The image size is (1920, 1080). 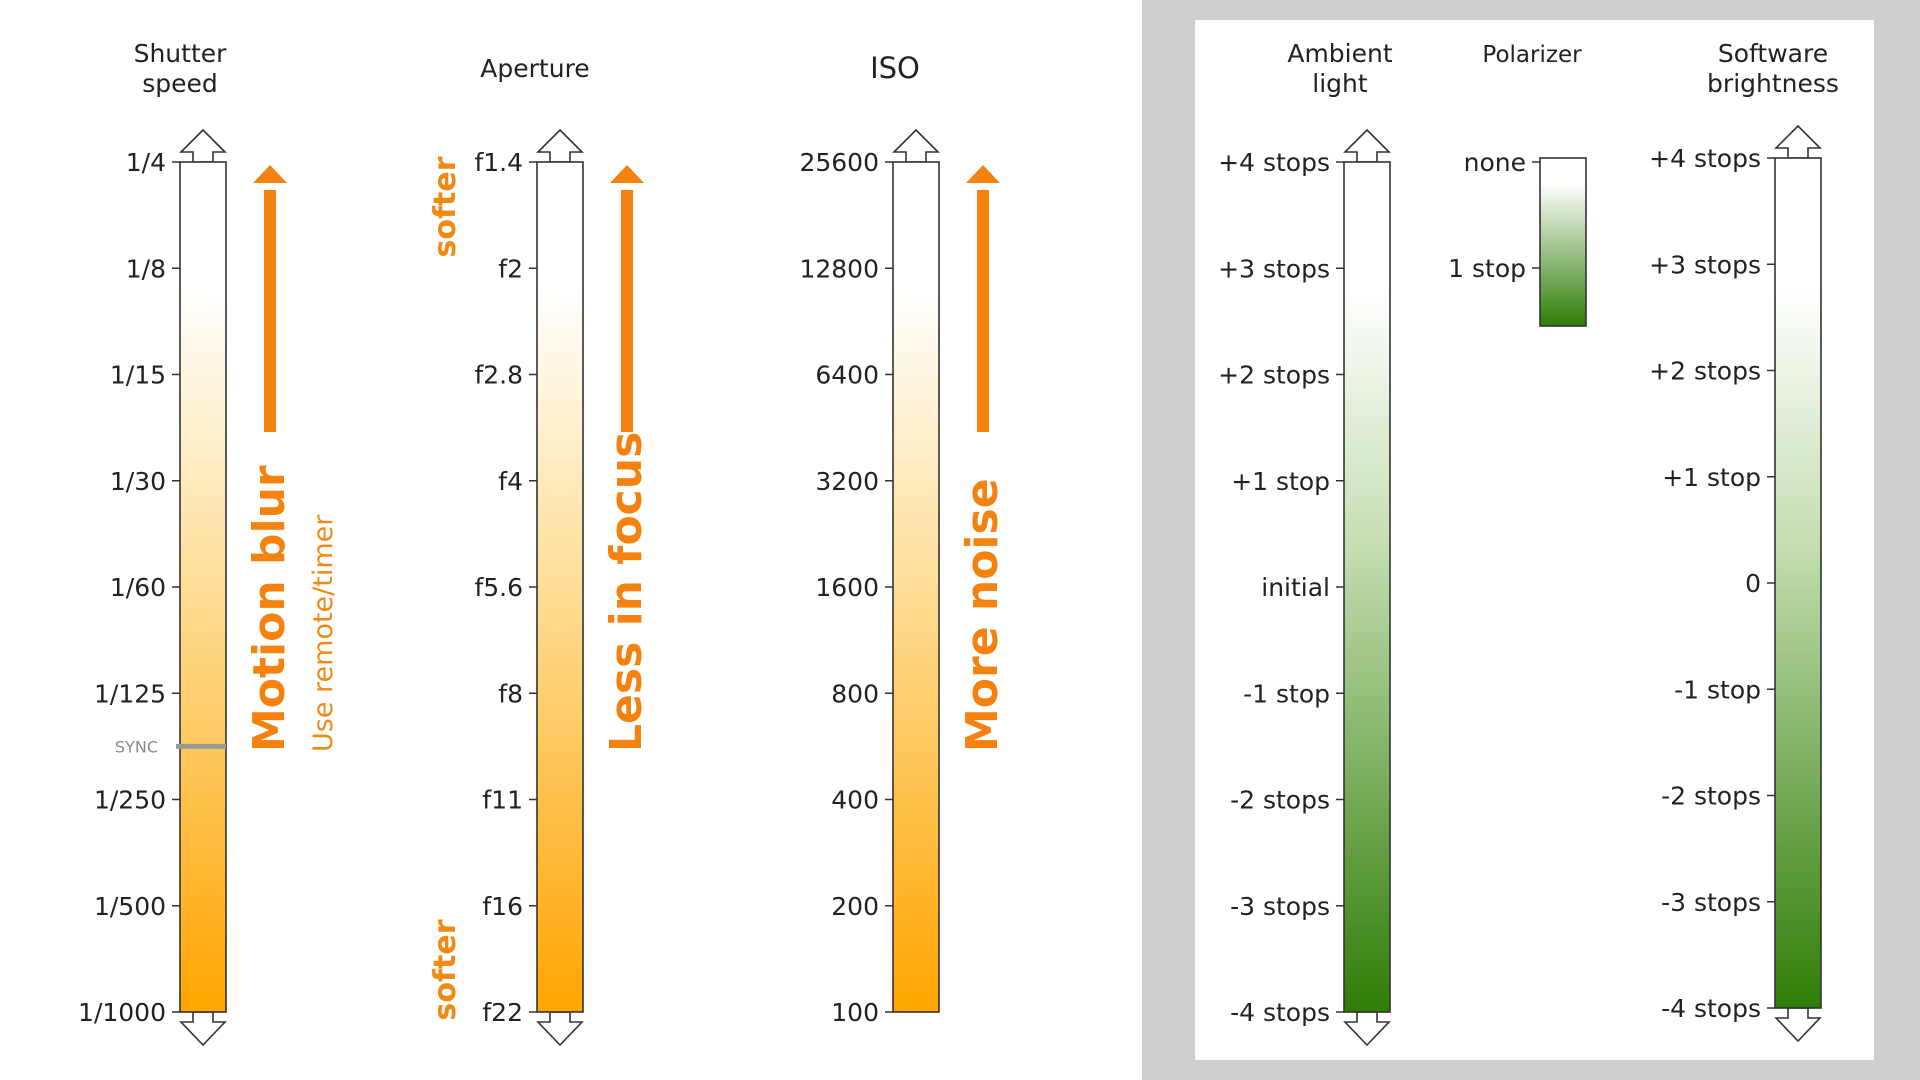 What do you see at coordinates (1532, 55) in the screenshot?
I see `scale-title: Polarizer` at bounding box center [1532, 55].